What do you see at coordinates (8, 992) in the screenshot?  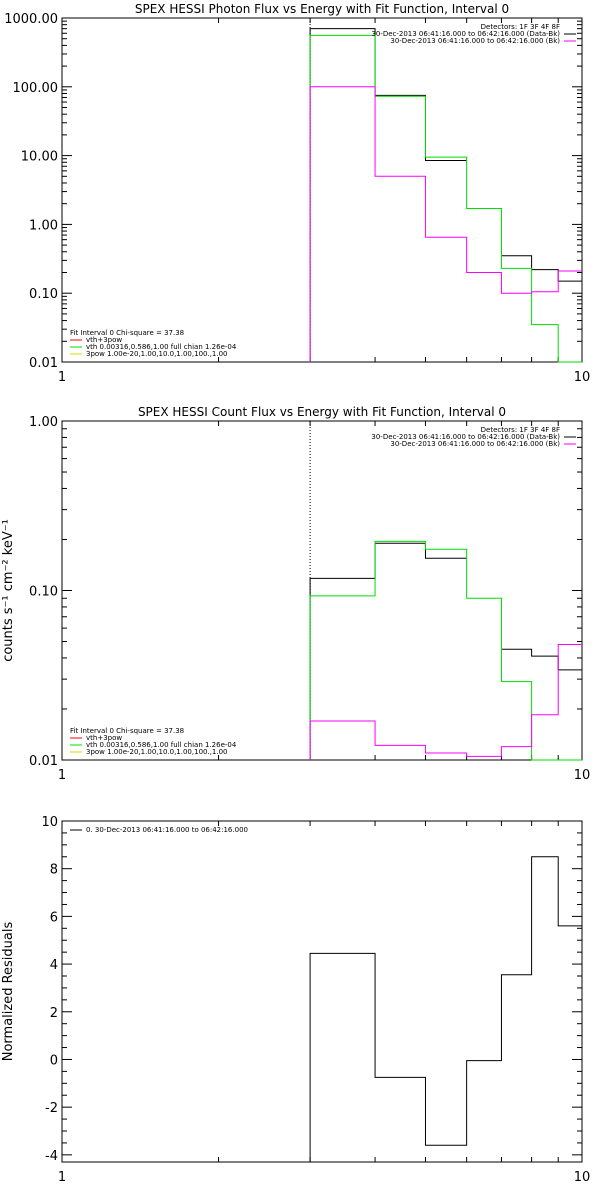 I see `y-axis-label: Normalized Residuals` at bounding box center [8, 992].